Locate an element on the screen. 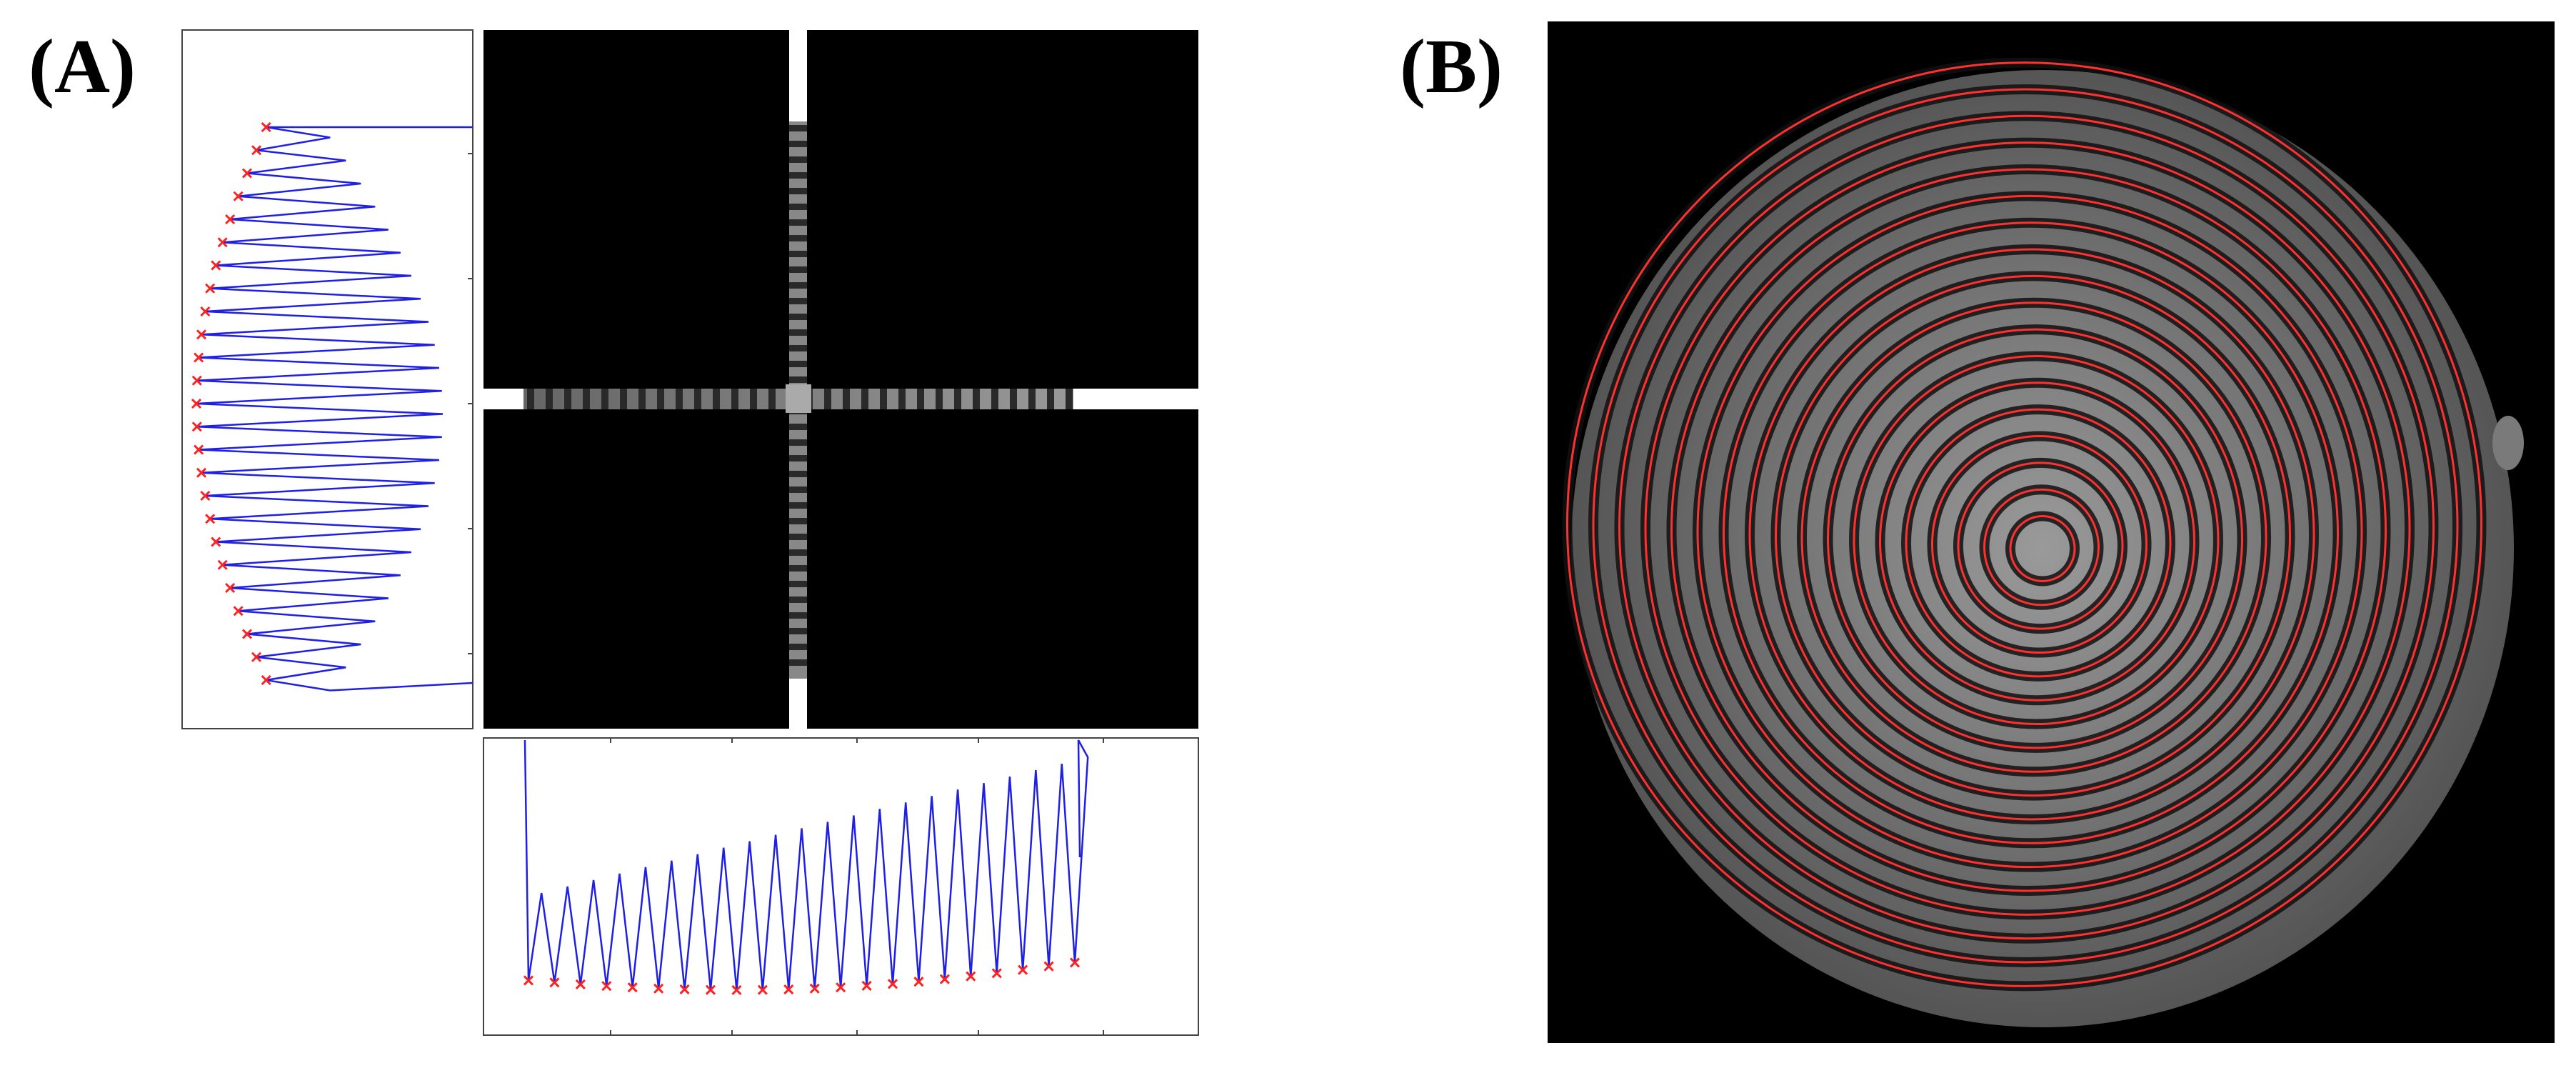  left-profile-ticks is located at coordinates (470, 403).